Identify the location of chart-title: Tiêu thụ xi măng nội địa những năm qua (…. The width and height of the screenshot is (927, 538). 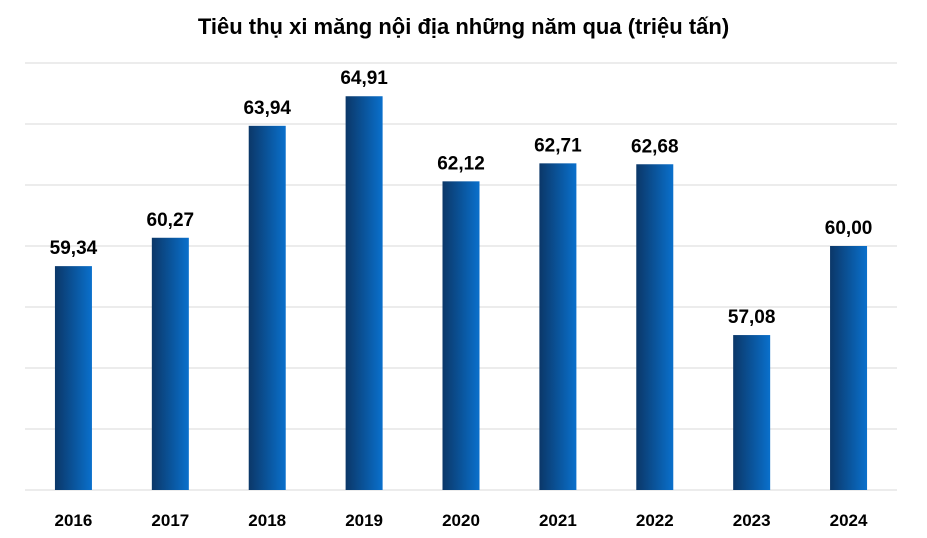
(463, 26).